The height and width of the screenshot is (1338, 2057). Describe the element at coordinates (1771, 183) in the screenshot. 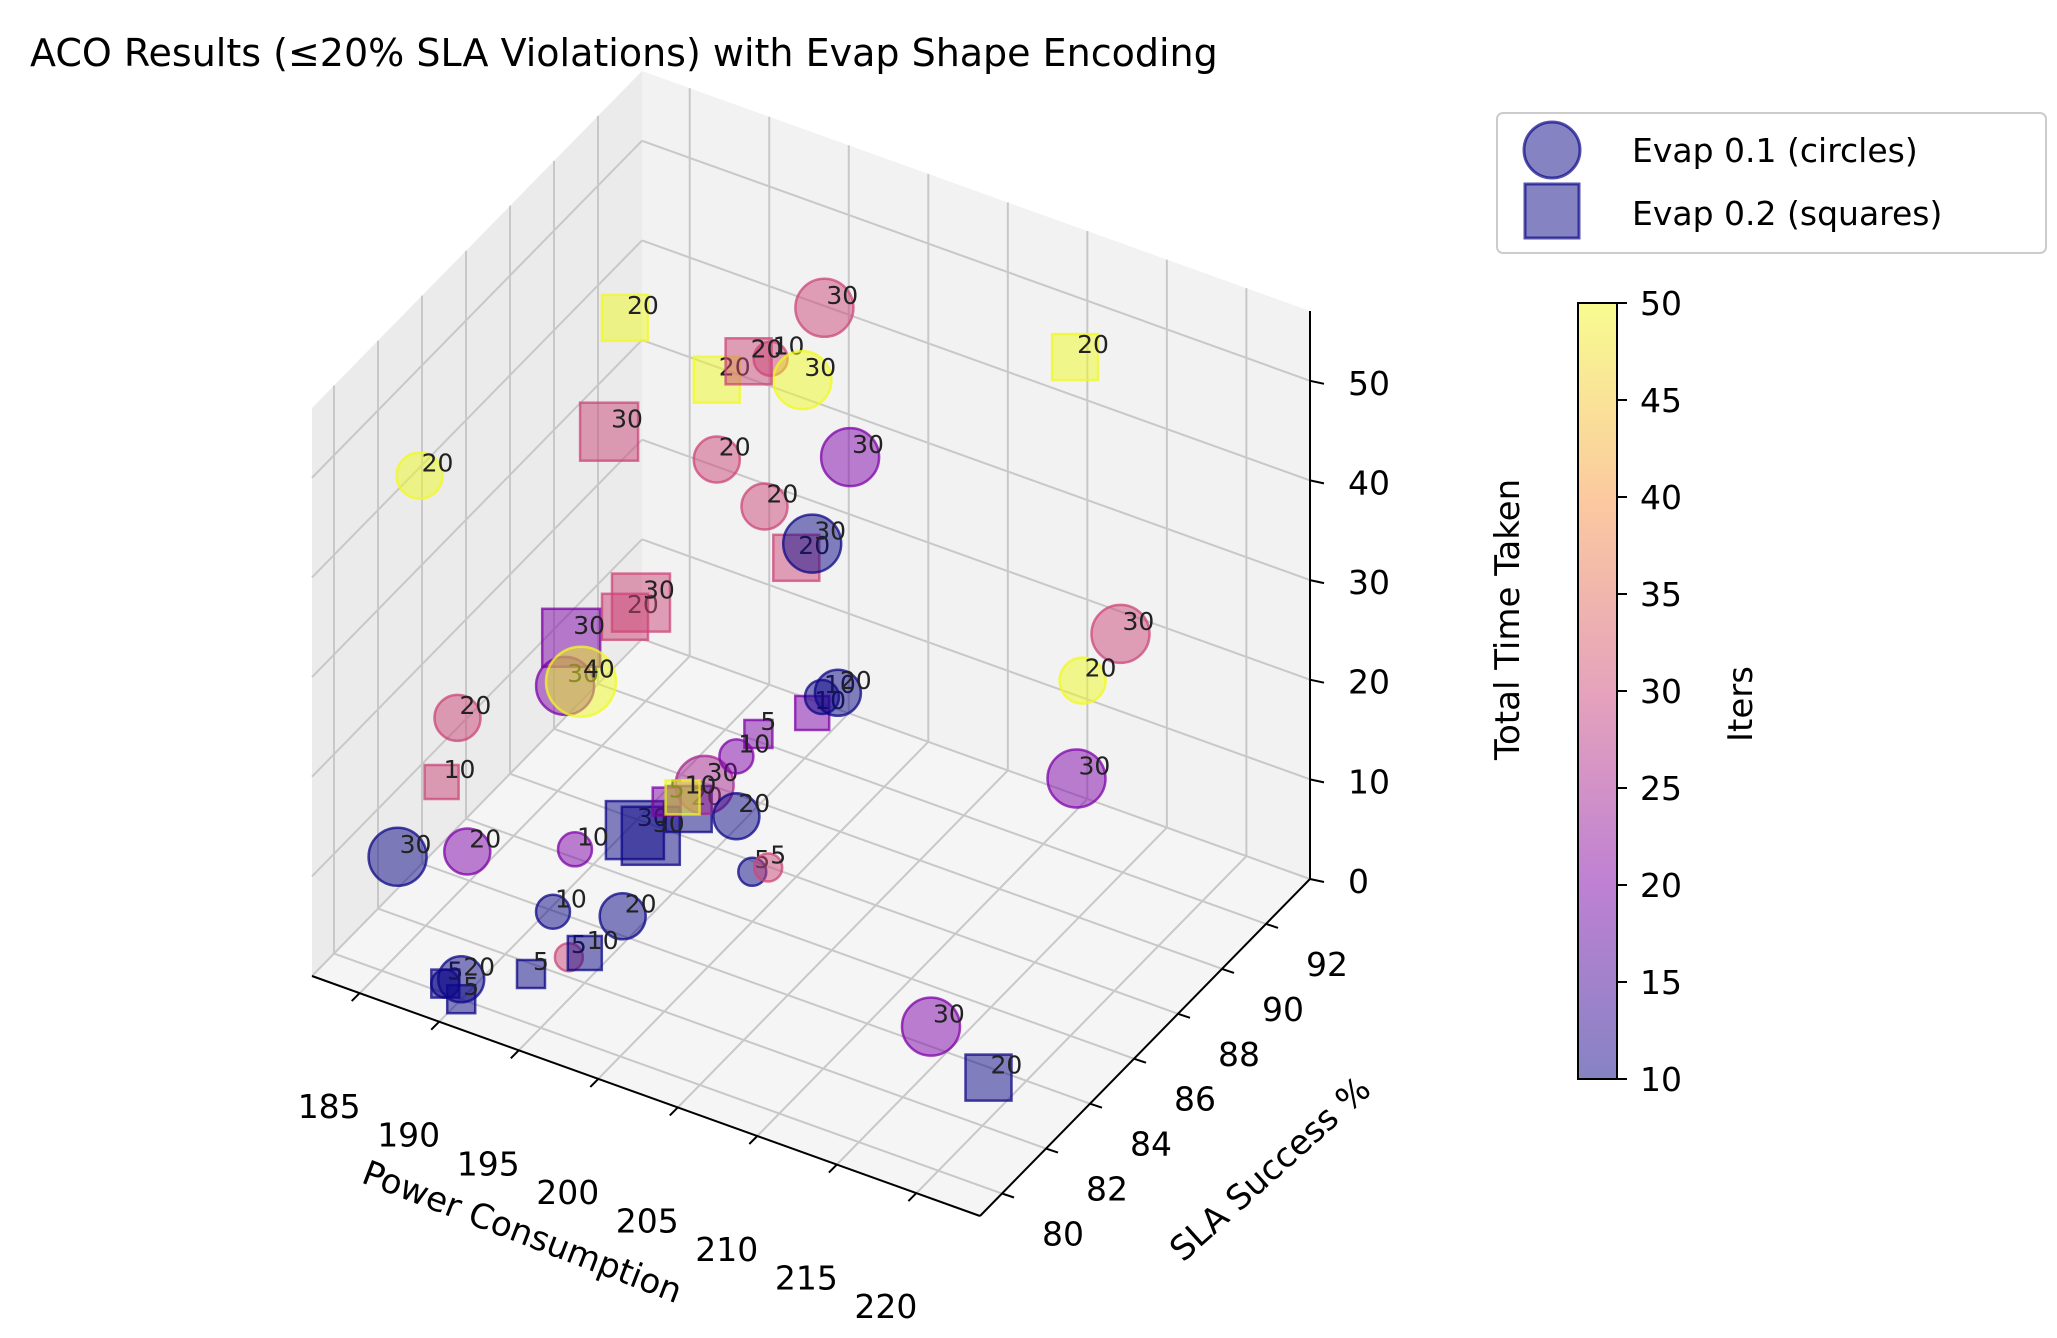

I see `legend-frame` at that location.